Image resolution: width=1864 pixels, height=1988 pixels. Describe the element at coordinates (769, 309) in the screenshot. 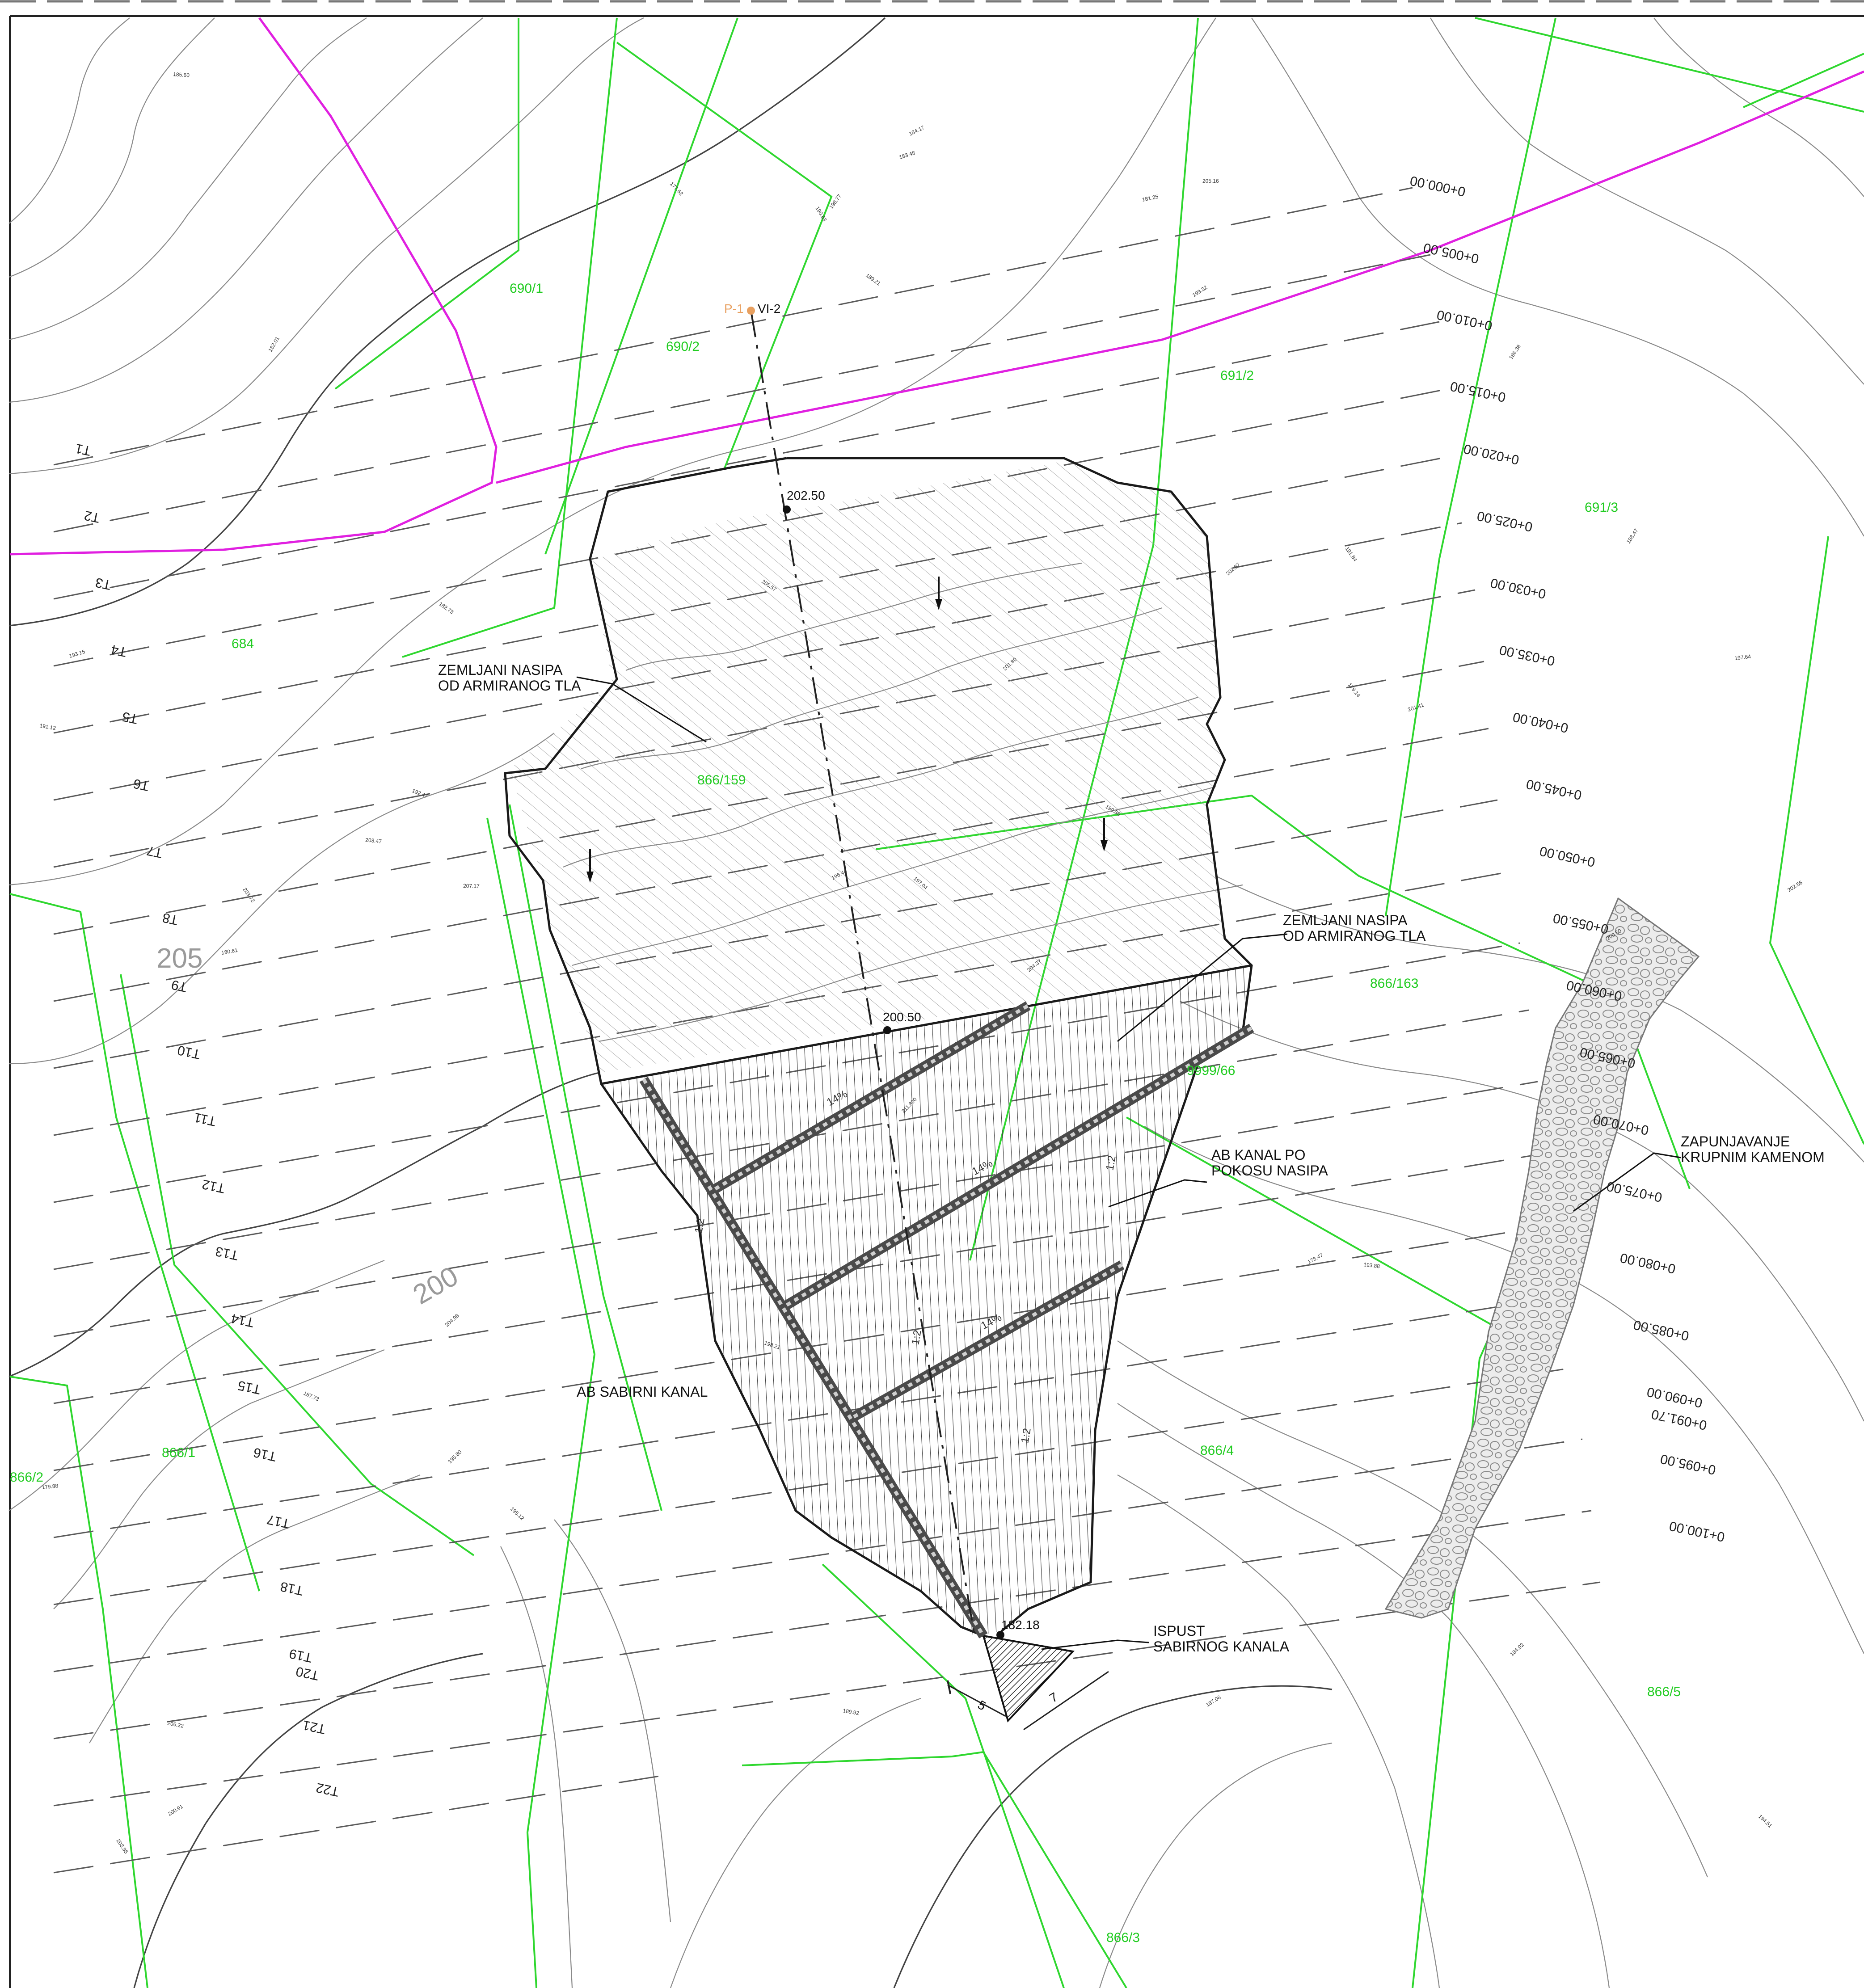

I see `v2-label: VI-2` at that location.